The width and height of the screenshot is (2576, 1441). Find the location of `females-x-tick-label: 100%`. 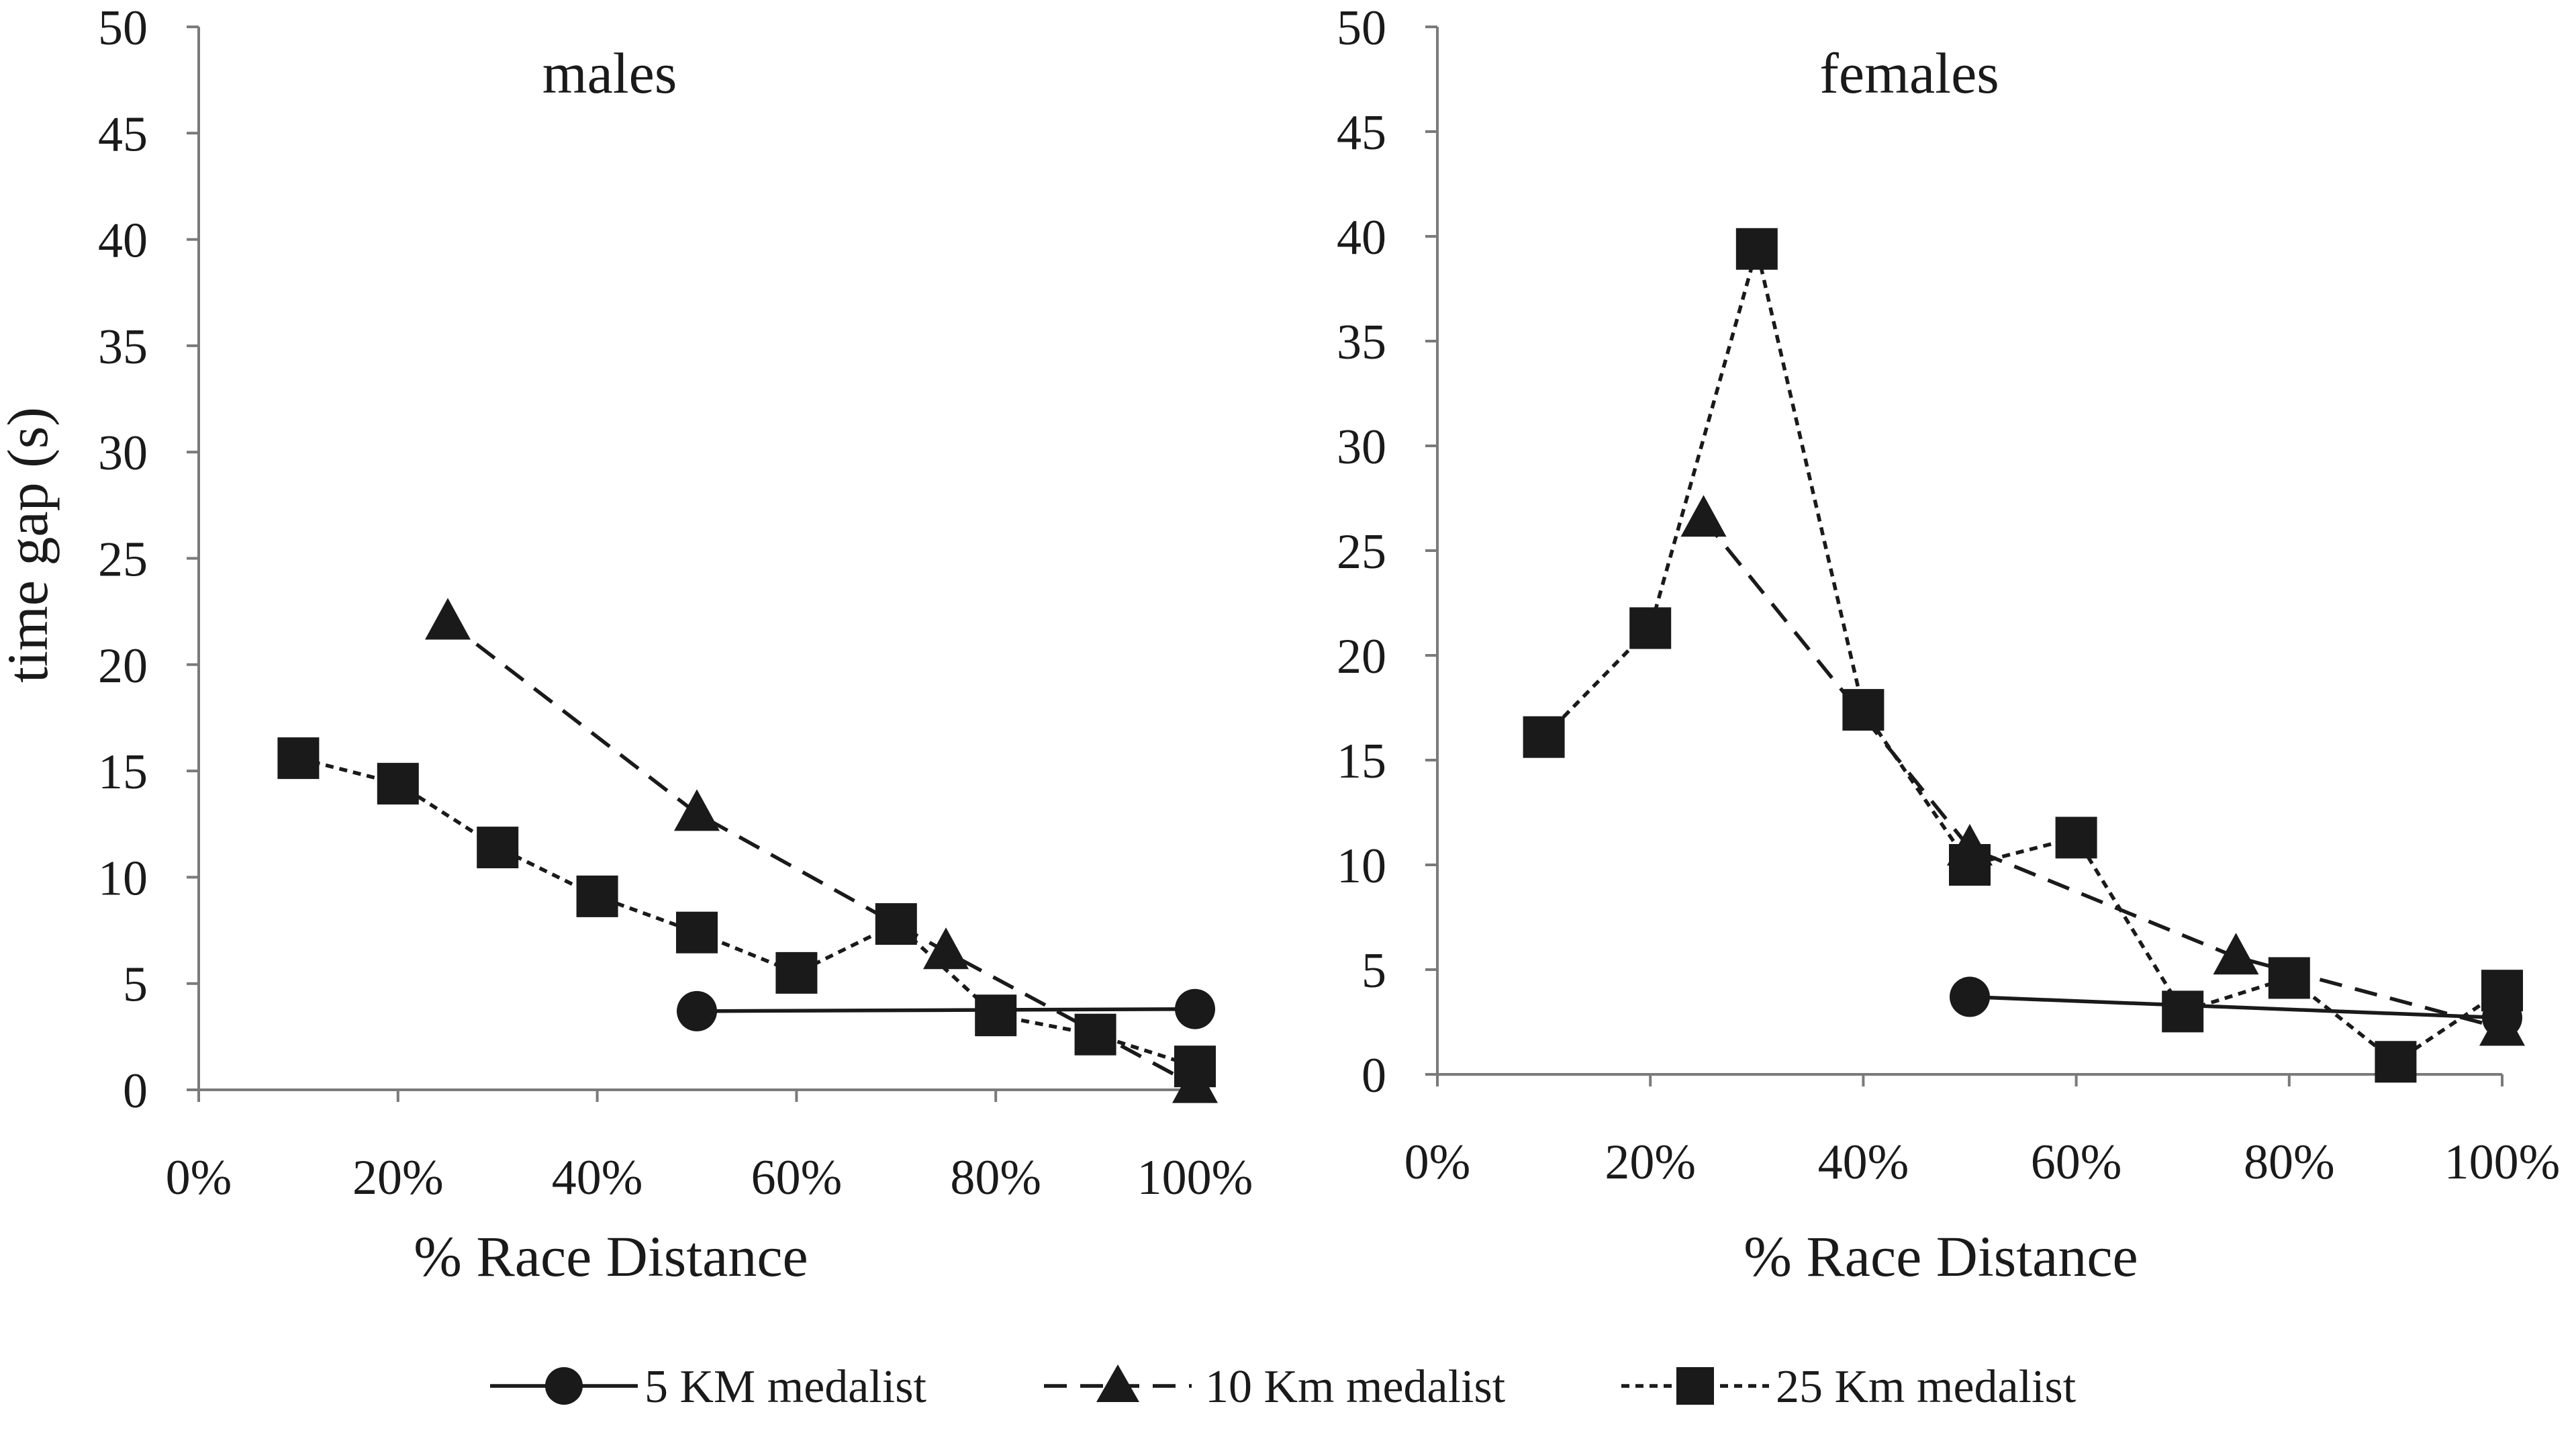

females-x-tick-label: 100% is located at coordinates (2502, 1162).